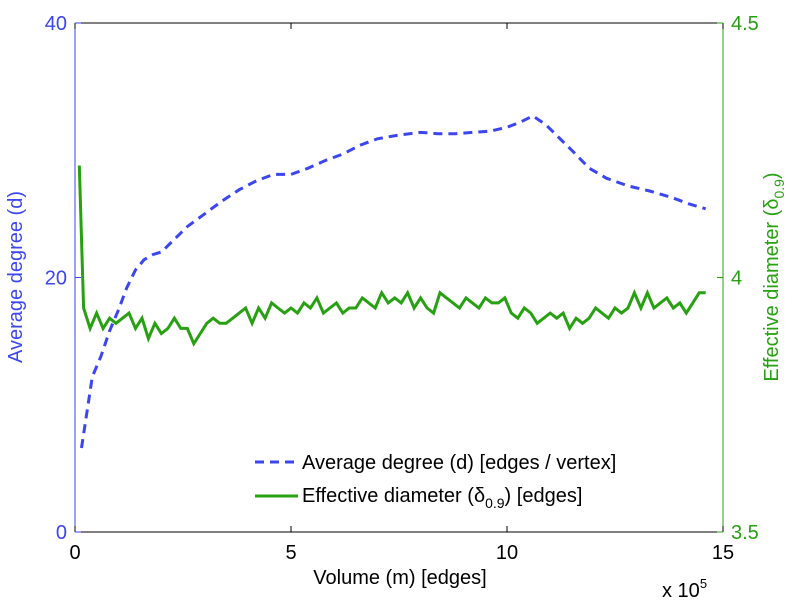 The width and height of the screenshot is (806, 600). Describe the element at coordinates (507, 553) in the screenshot. I see `x-tick-label: 10` at that location.